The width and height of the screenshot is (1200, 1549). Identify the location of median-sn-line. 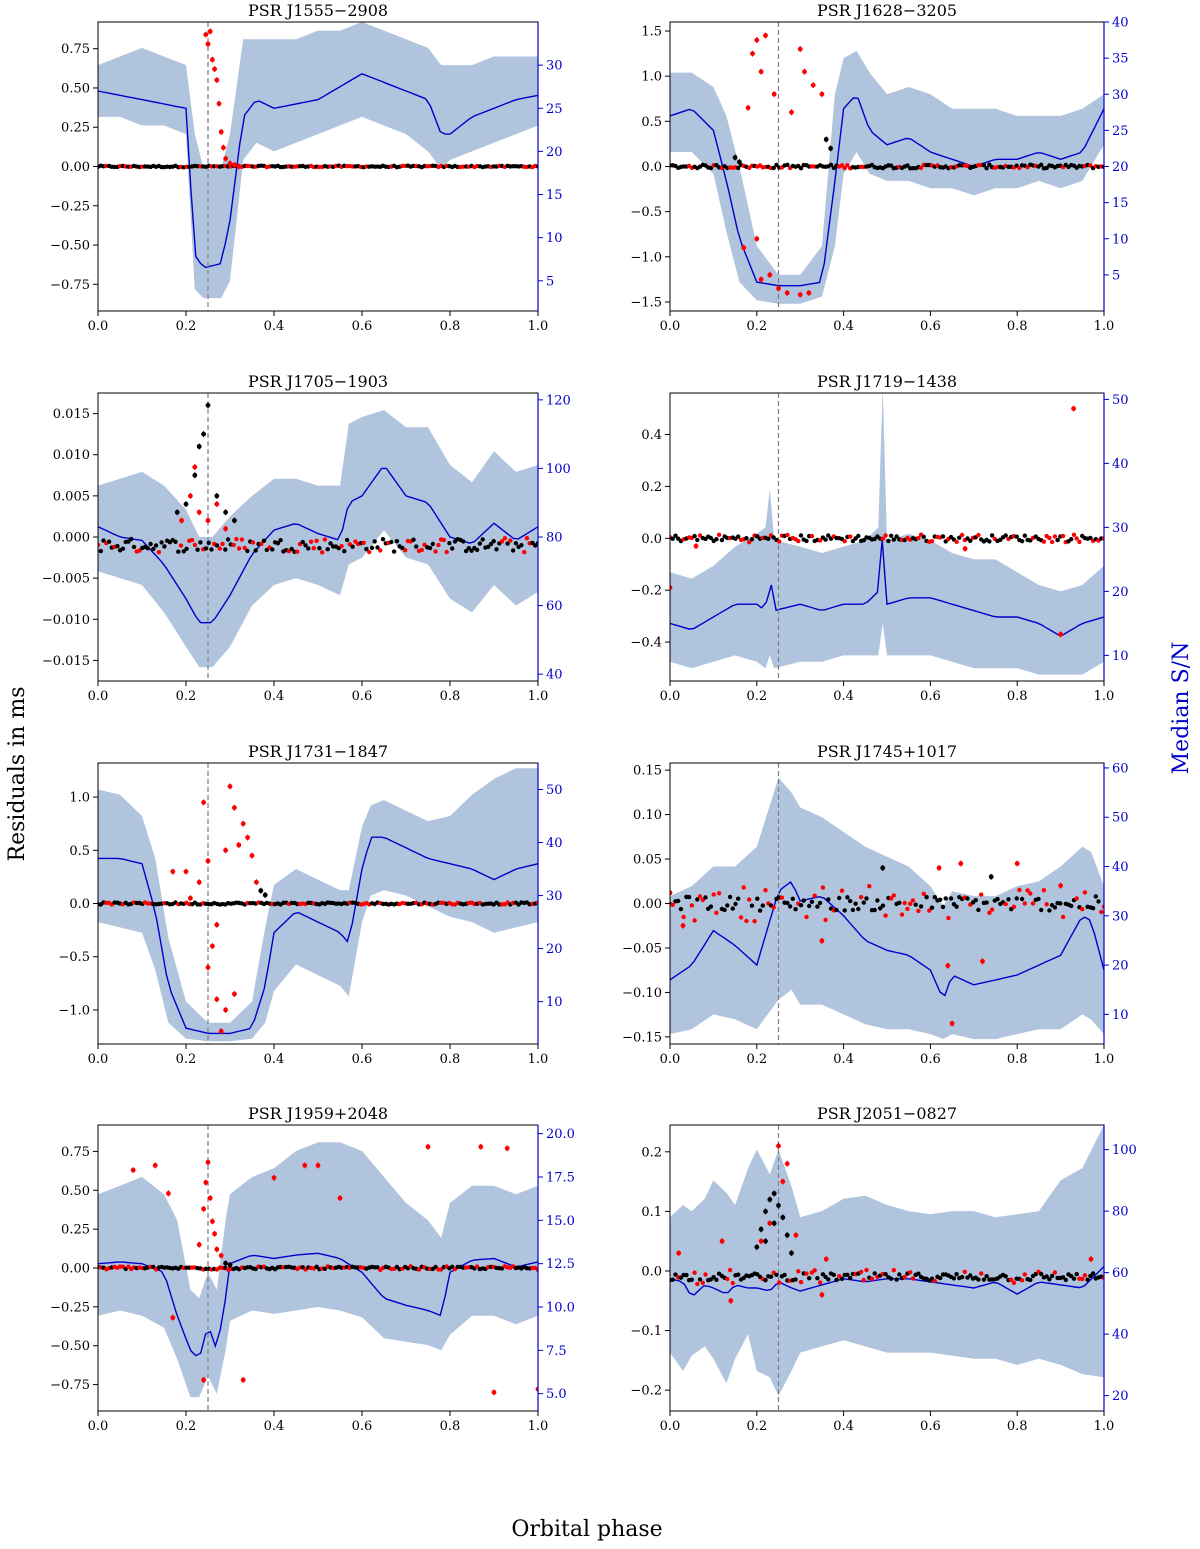
(318, 171).